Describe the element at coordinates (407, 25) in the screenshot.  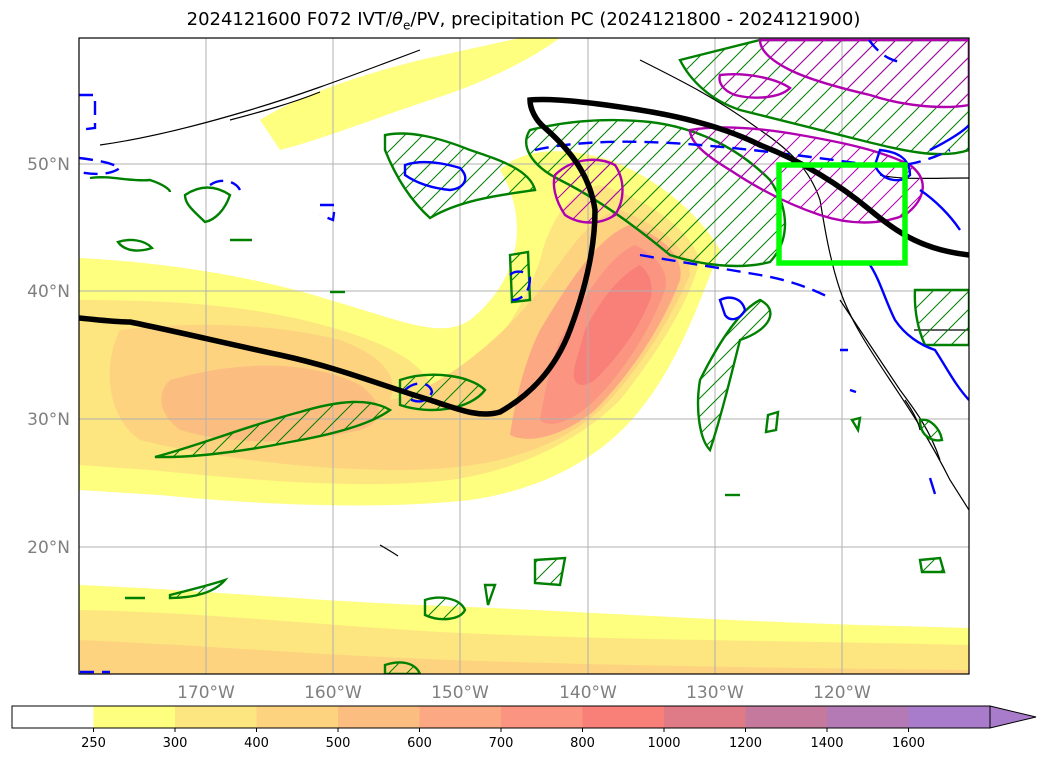
I see `title-theta-sub: e` at that location.